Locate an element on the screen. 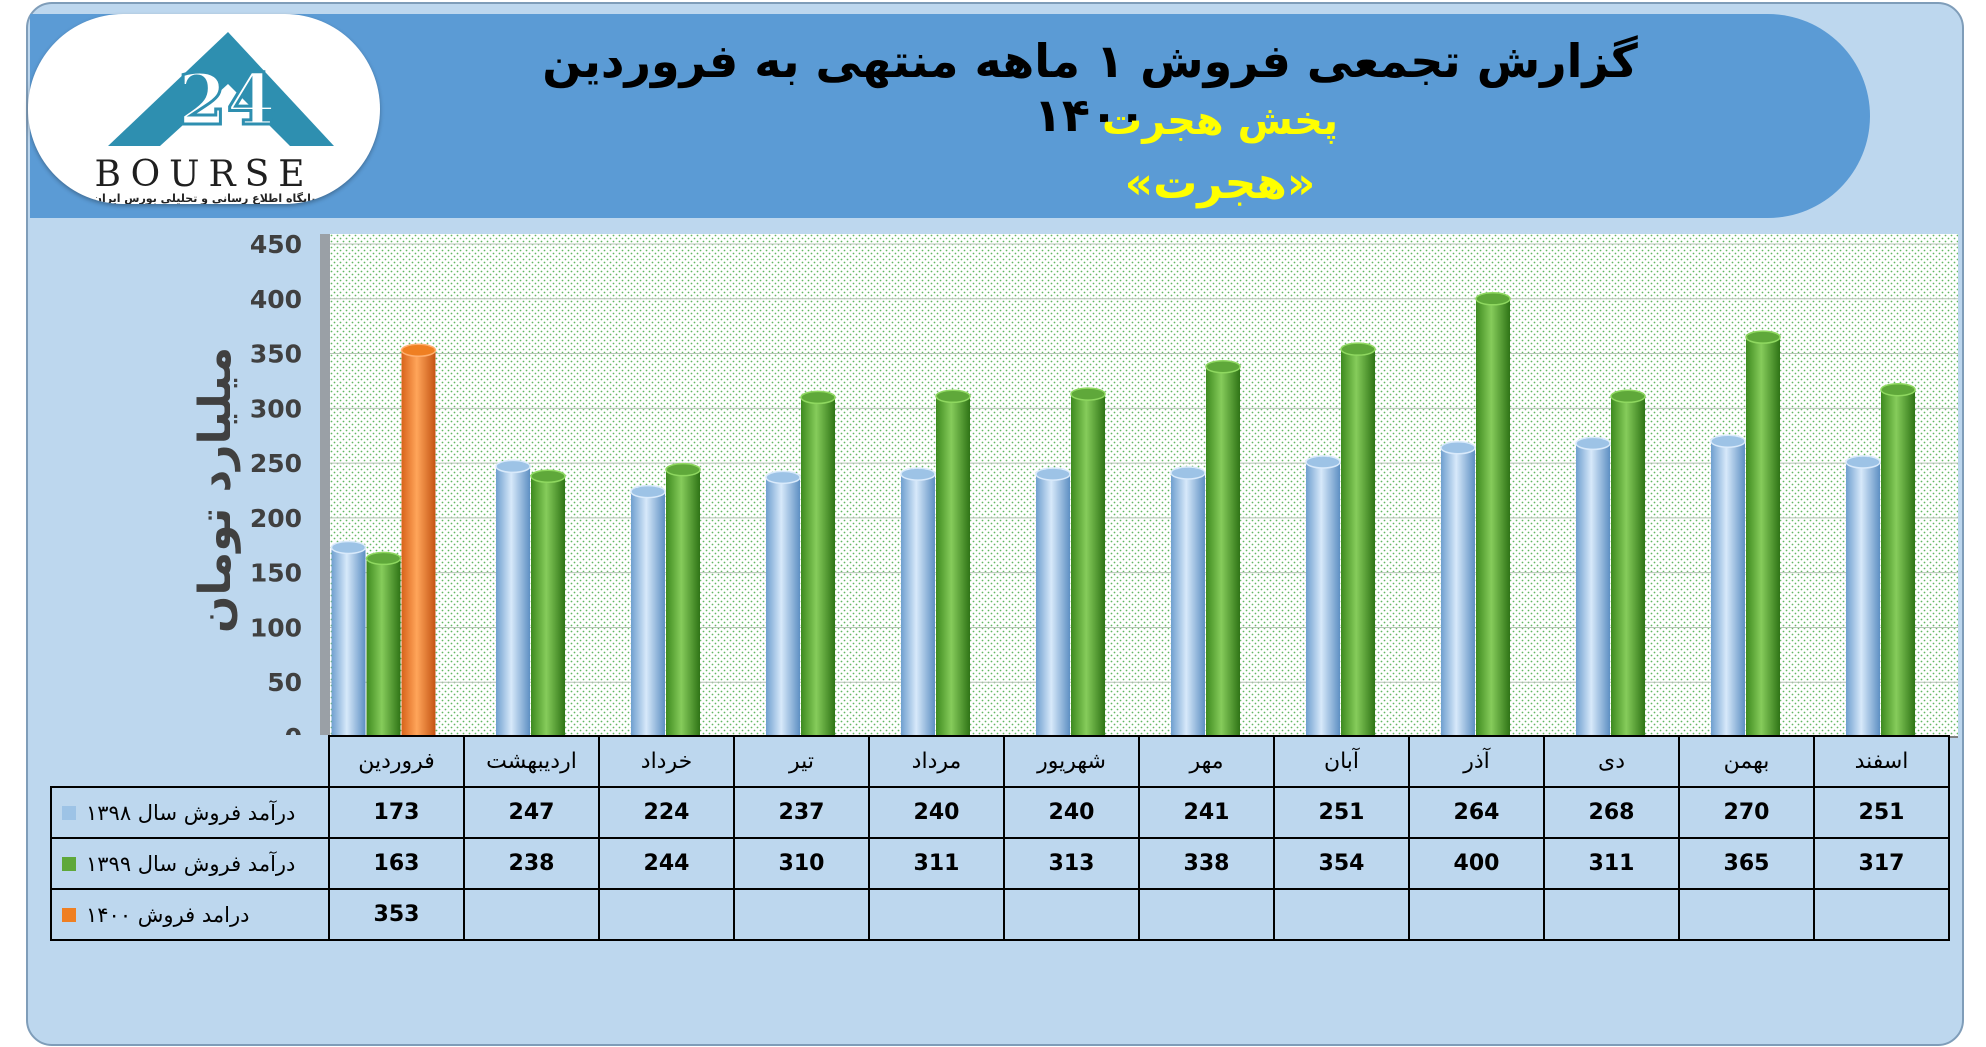  month-label: شهریور is located at coordinates (1071, 761).